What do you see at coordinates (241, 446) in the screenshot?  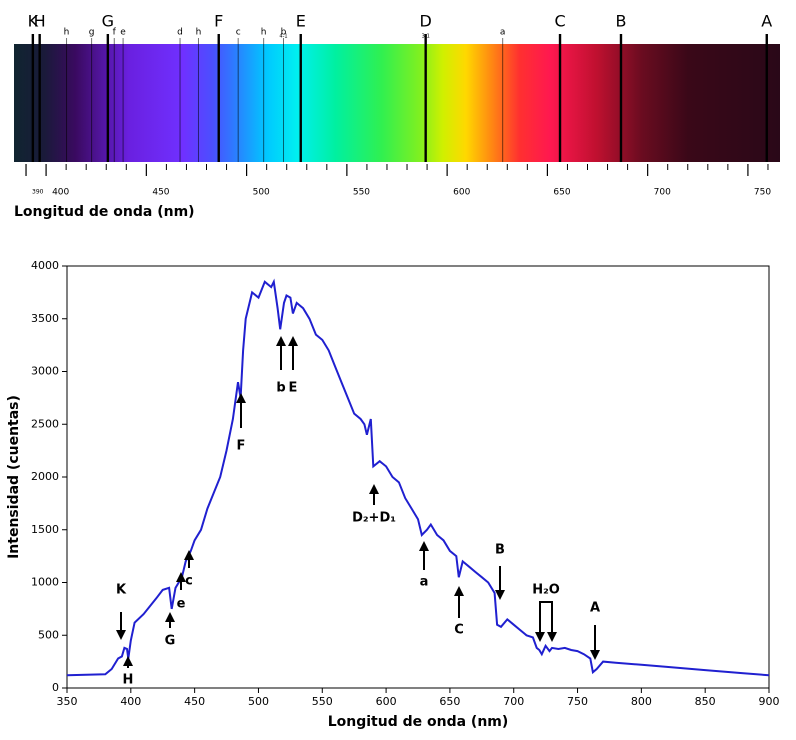 I see `annotation: F` at bounding box center [241, 446].